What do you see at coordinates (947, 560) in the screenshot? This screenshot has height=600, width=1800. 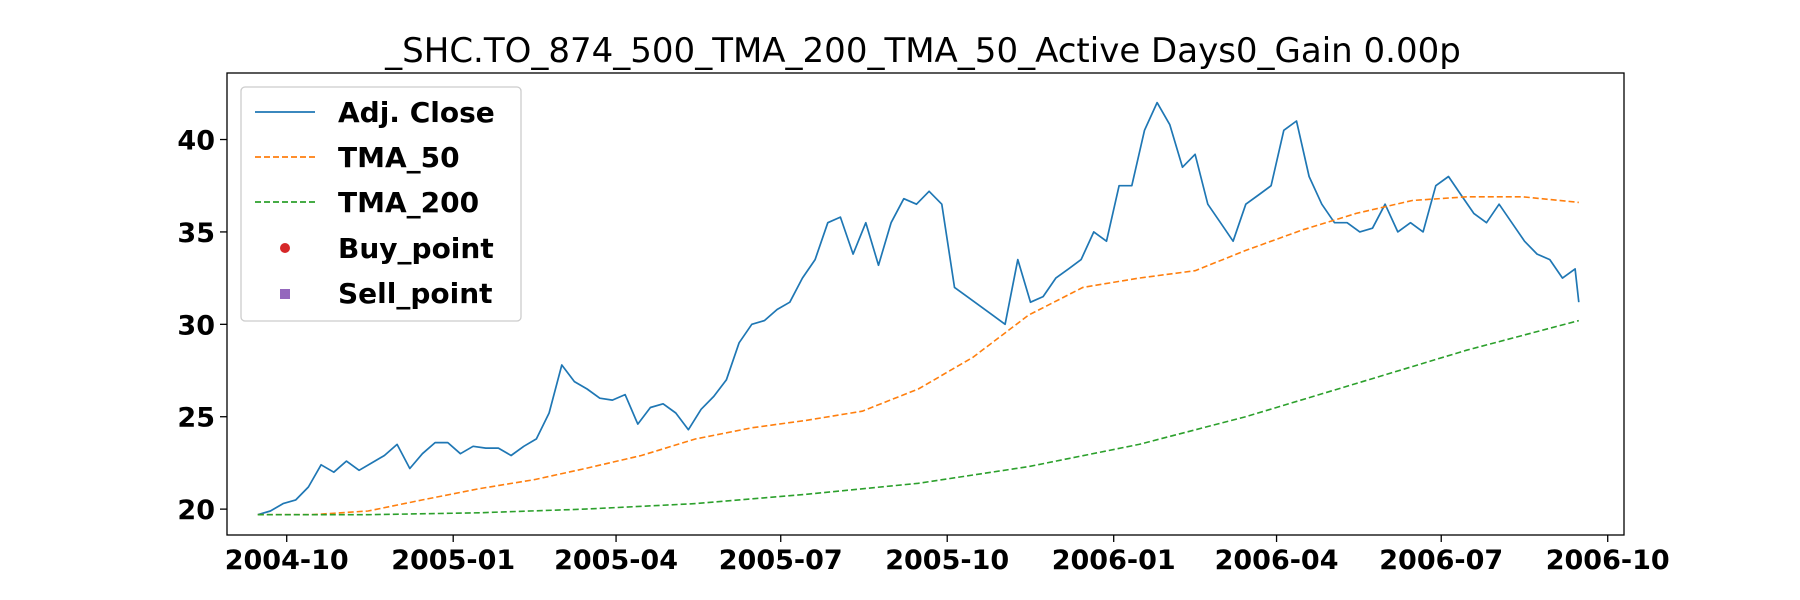 I see `x-tick-label: 2005-10` at bounding box center [947, 560].